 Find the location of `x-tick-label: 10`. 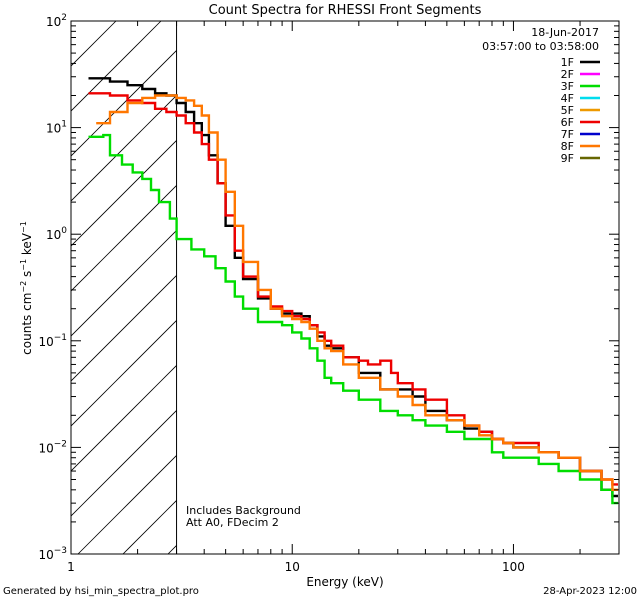

x-tick-label: 10 is located at coordinates (292, 567).